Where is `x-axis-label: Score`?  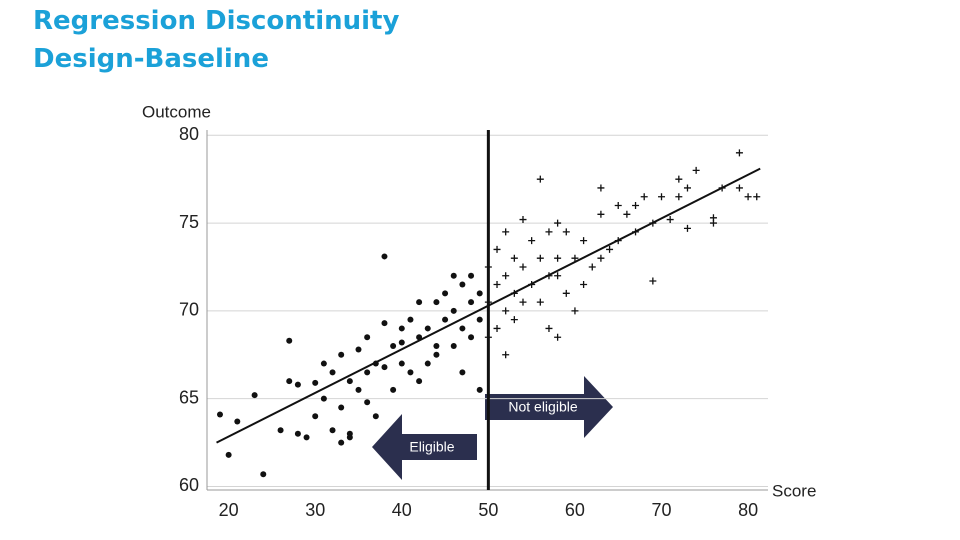 x-axis-label: Score is located at coordinates (794, 490).